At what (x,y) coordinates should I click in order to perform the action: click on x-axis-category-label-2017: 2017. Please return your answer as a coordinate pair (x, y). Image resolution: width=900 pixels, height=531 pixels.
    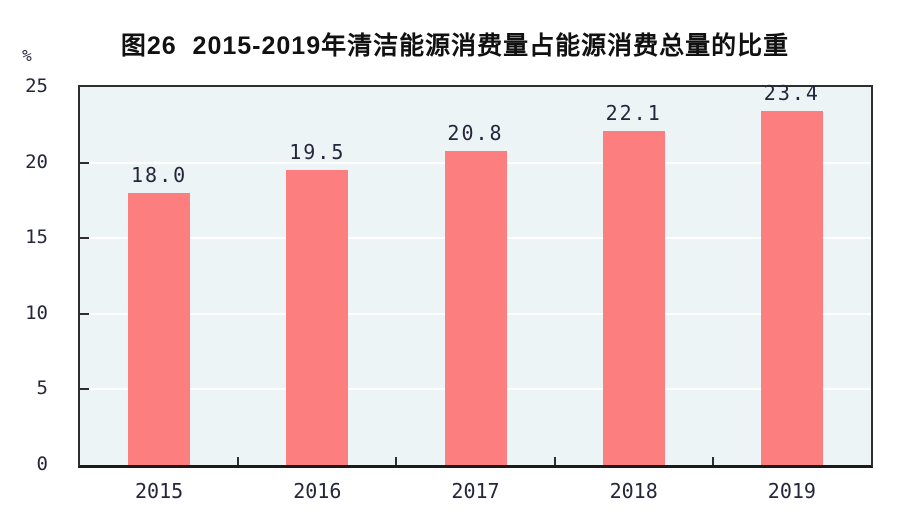
    Looking at the image, I should click on (475, 491).